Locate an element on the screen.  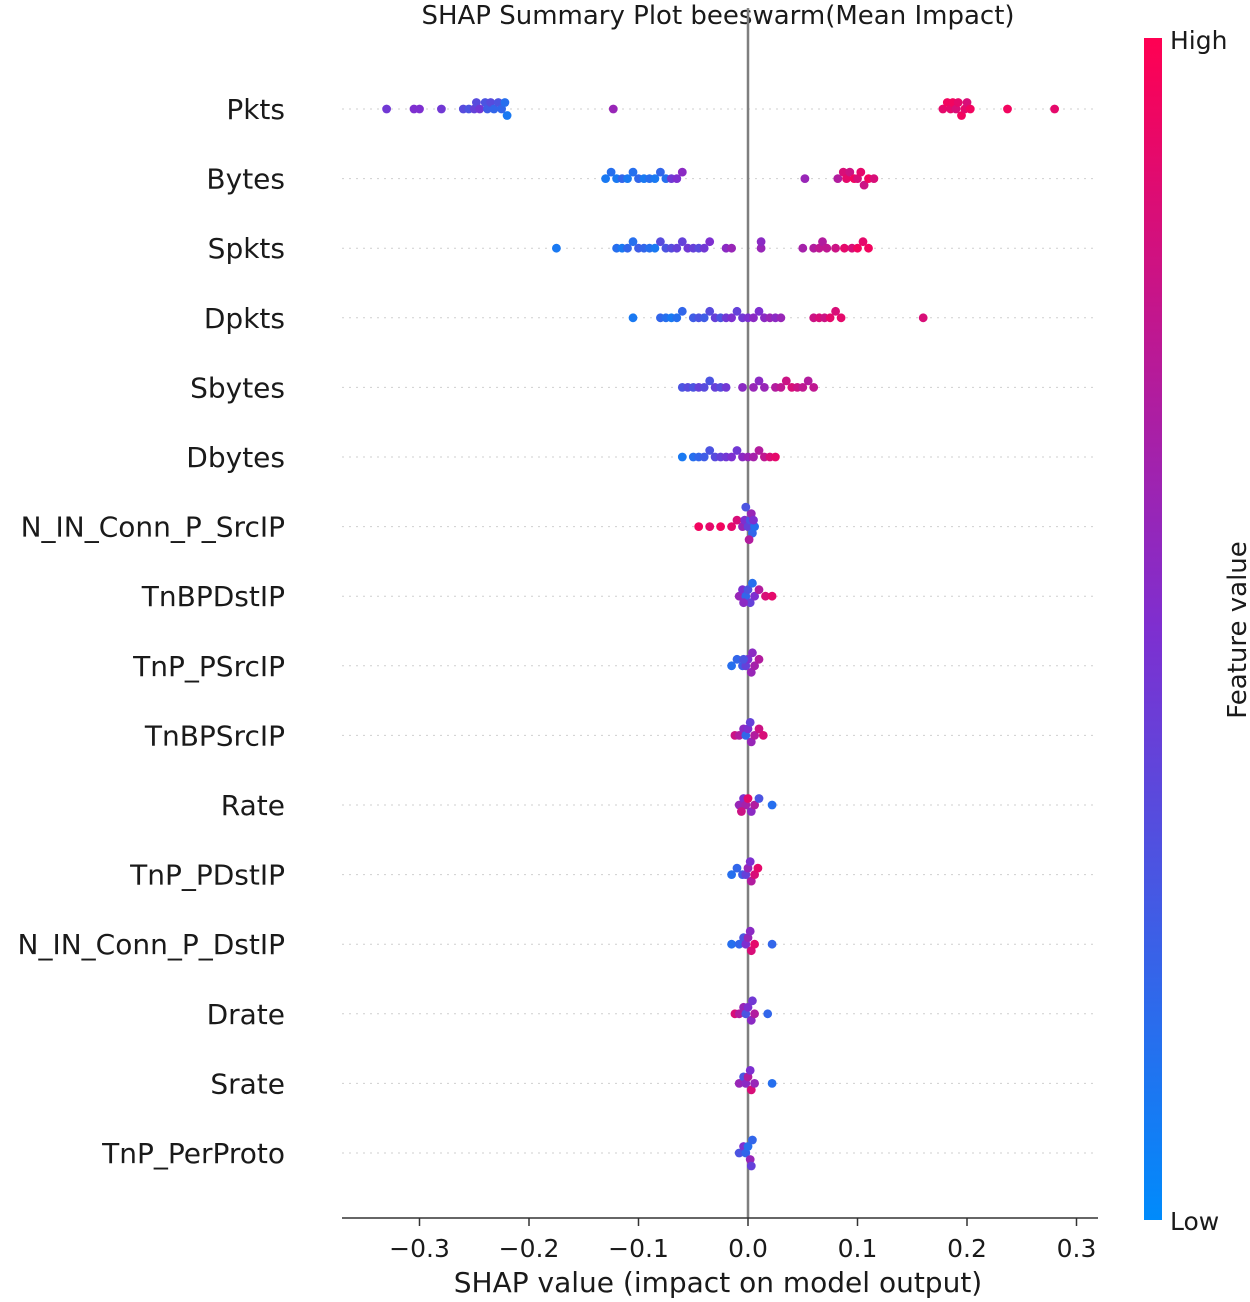
feature-label: TnP_PDstIP is located at coordinates (207, 875).